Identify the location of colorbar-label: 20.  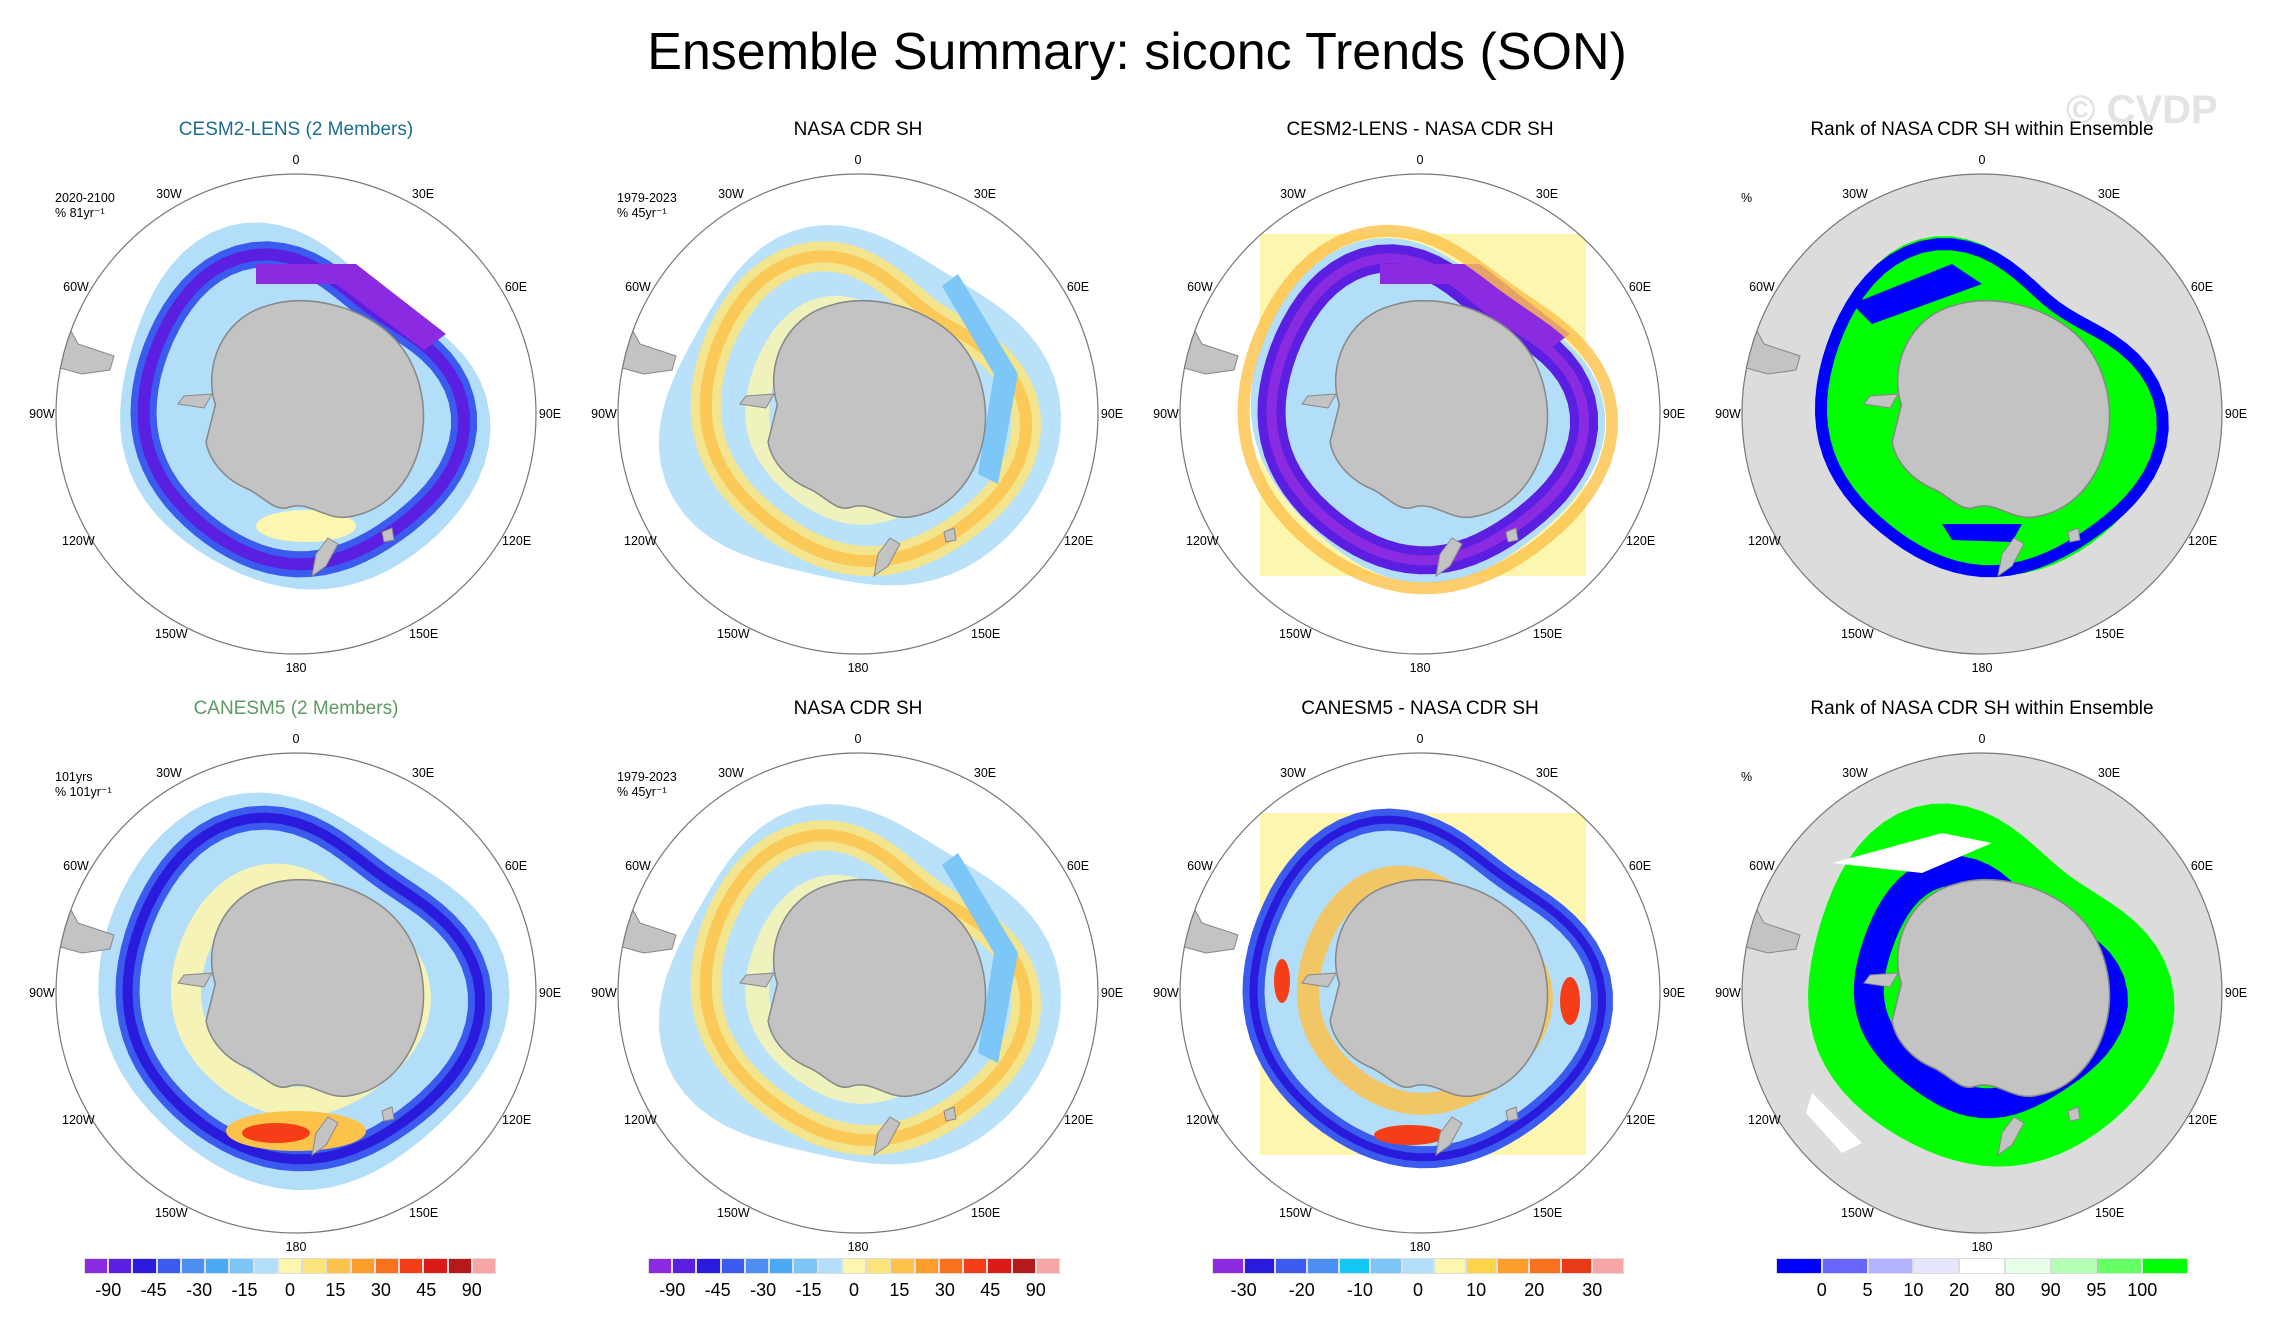
(1534, 1290).